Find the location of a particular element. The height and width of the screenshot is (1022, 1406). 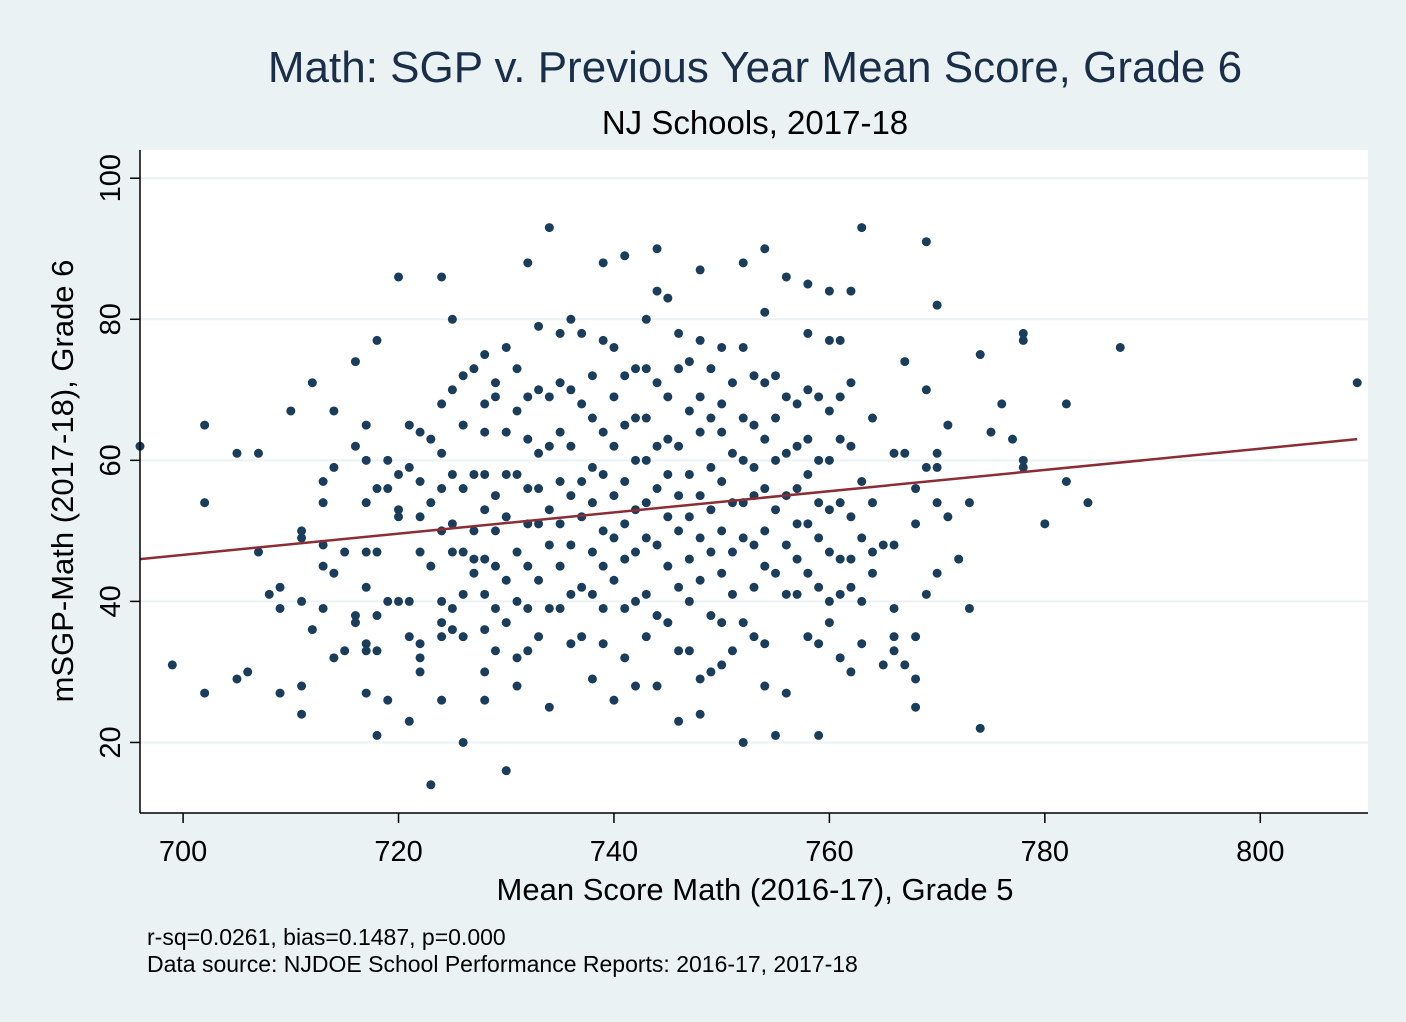

y-axis-ticks: 20 40 60 80 100 is located at coordinates (117, 456).